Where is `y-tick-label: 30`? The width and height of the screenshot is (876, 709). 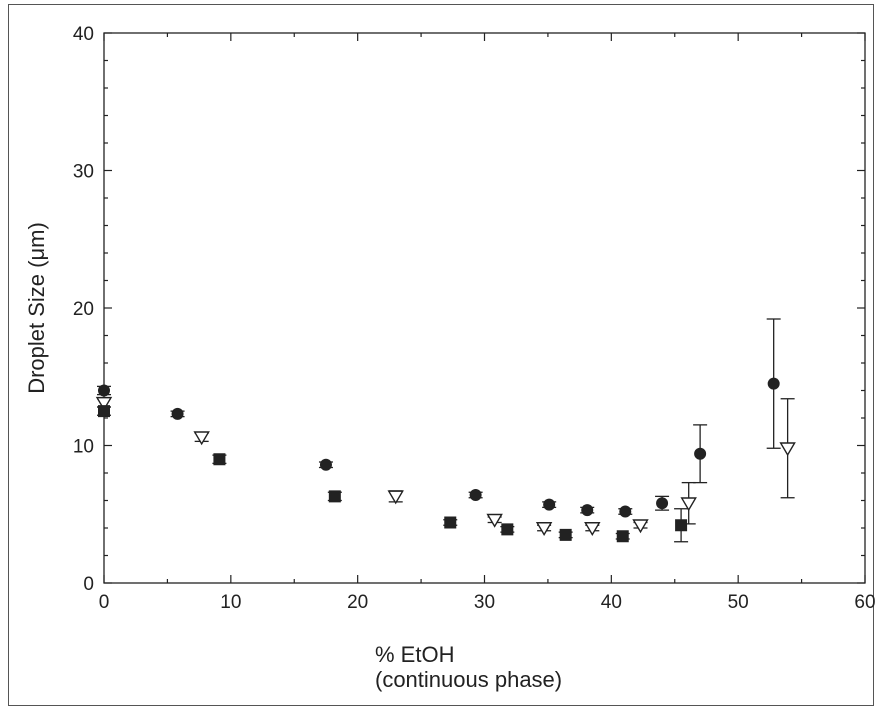 y-tick-label: 30 is located at coordinates (83, 172).